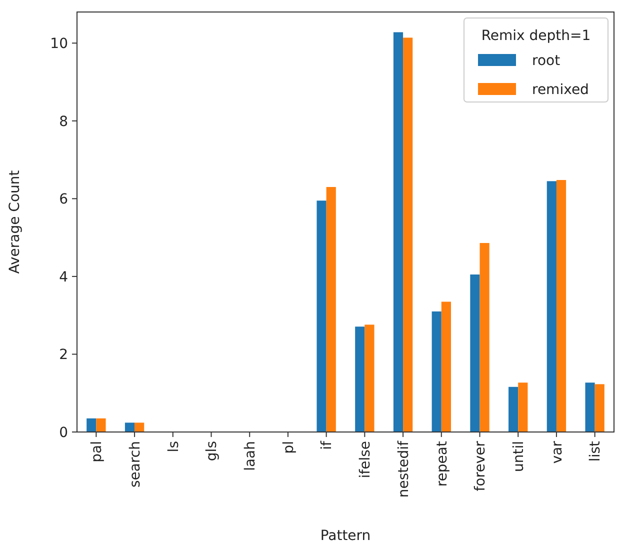  What do you see at coordinates (480, 466) in the screenshot?
I see `x-tick-label: forever` at bounding box center [480, 466].